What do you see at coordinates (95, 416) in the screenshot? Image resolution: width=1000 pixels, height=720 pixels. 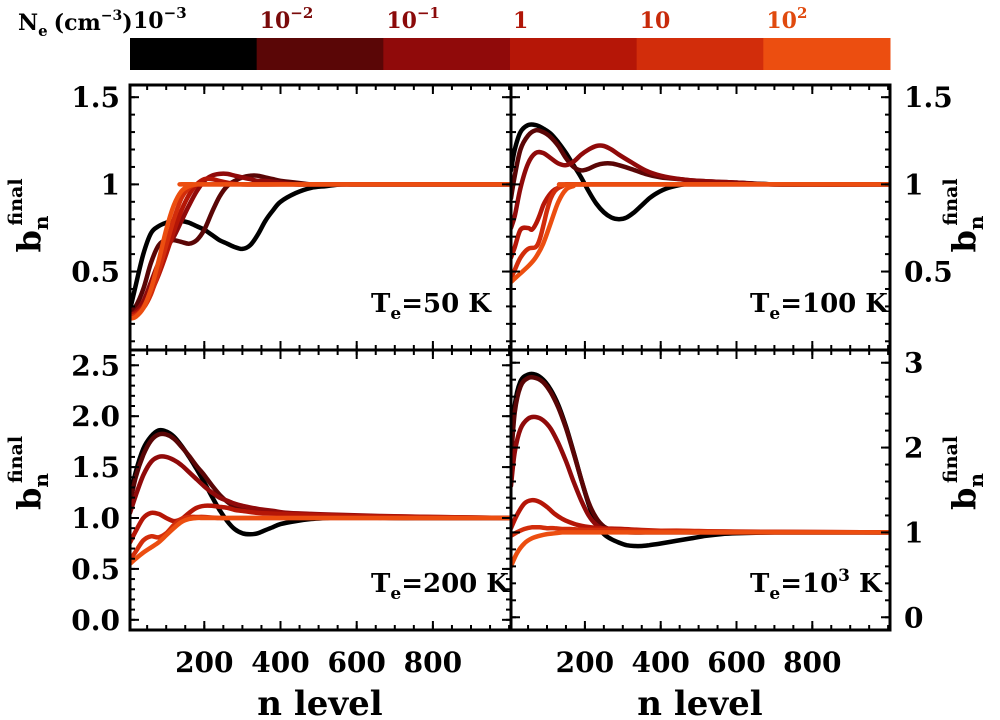 I see `y-tick-label: 2.0` at bounding box center [95, 416].